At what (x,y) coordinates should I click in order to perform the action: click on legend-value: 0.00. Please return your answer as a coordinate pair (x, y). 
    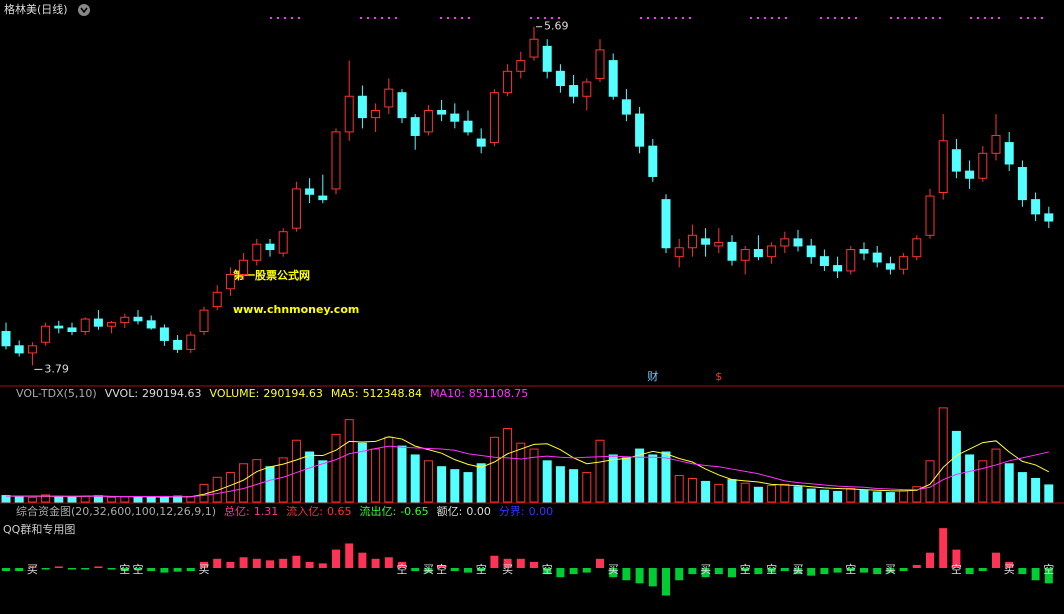
    Looking at the image, I should click on (541, 511).